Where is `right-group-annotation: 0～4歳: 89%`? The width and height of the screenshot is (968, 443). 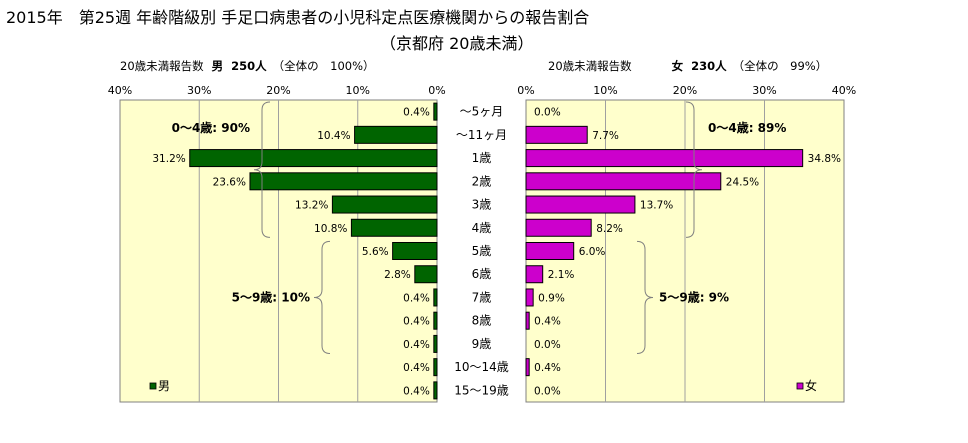 right-group-annotation: 0～4歳: 89% is located at coordinates (747, 127).